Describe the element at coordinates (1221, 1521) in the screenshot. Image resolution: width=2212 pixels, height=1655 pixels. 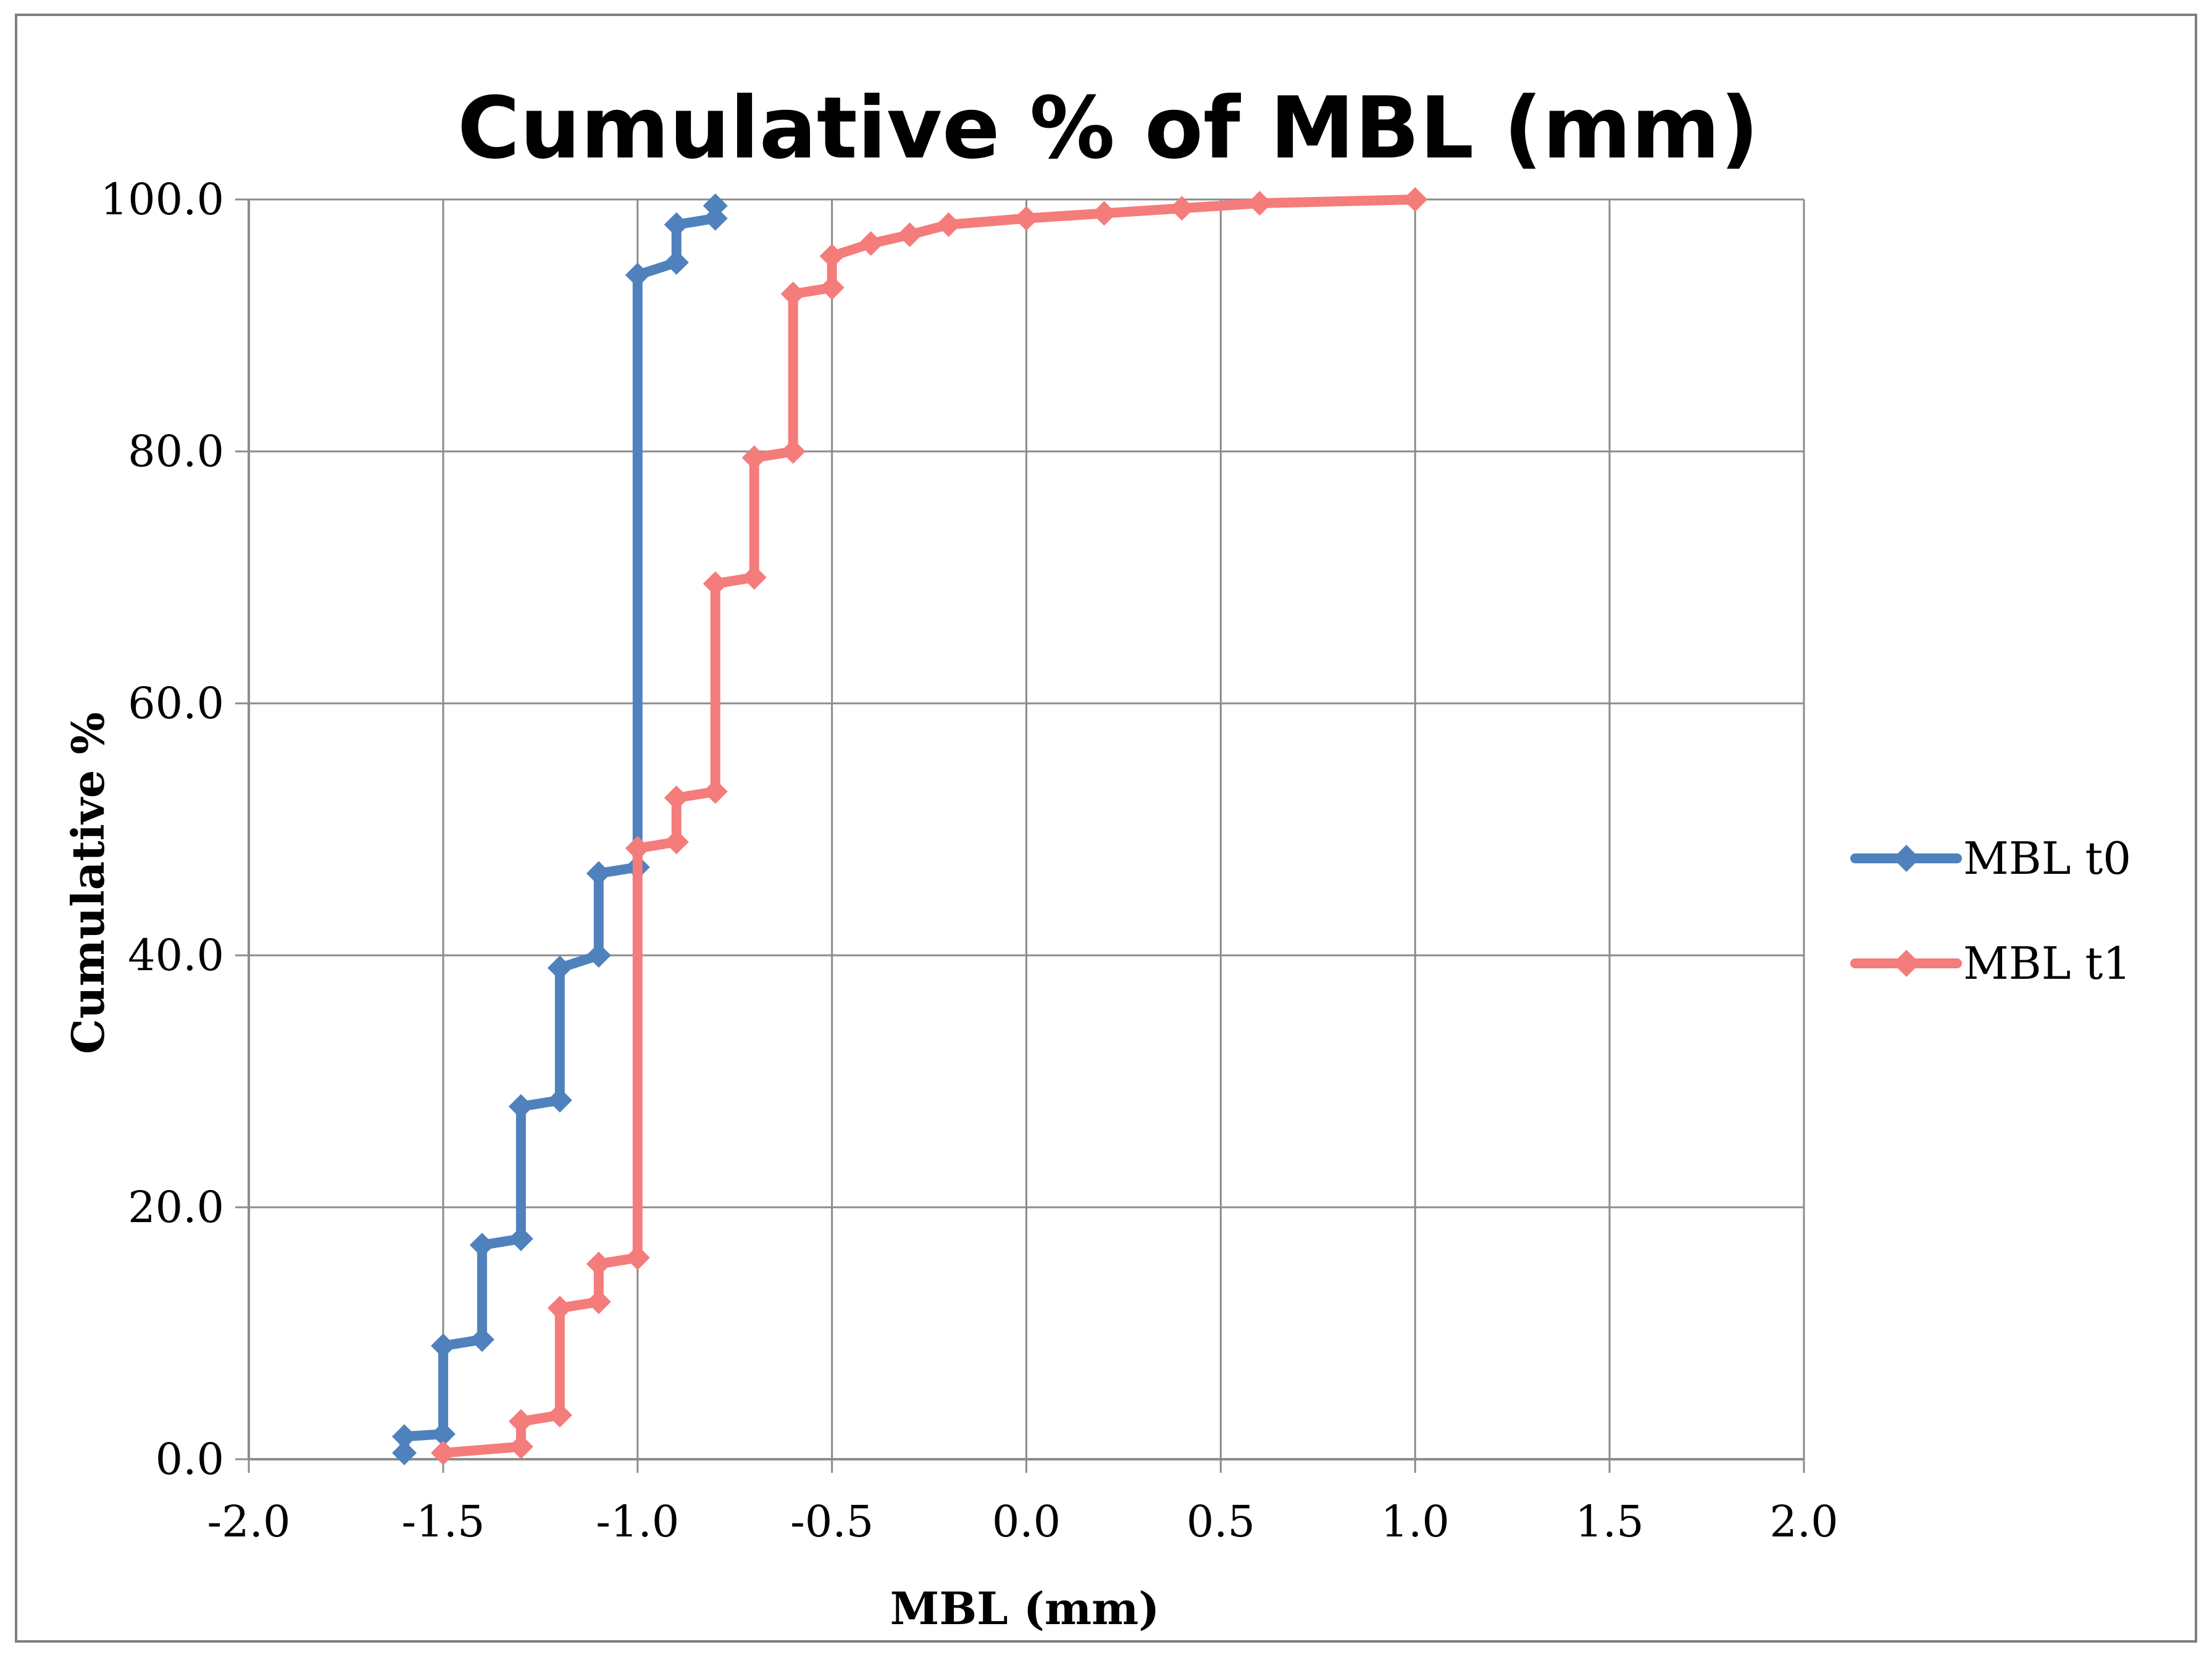
I see `x-tick-label: 0.5` at that location.